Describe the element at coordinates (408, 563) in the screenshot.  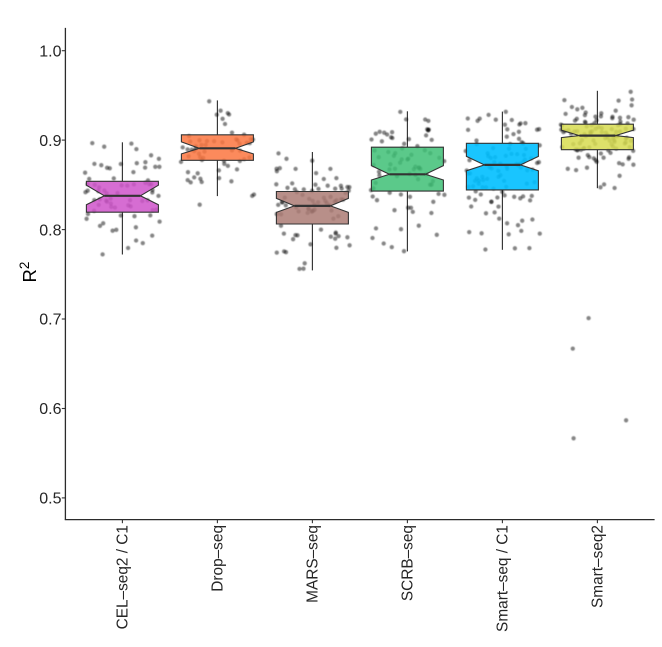
I see `svg-text: SCRB–seq` at that location.